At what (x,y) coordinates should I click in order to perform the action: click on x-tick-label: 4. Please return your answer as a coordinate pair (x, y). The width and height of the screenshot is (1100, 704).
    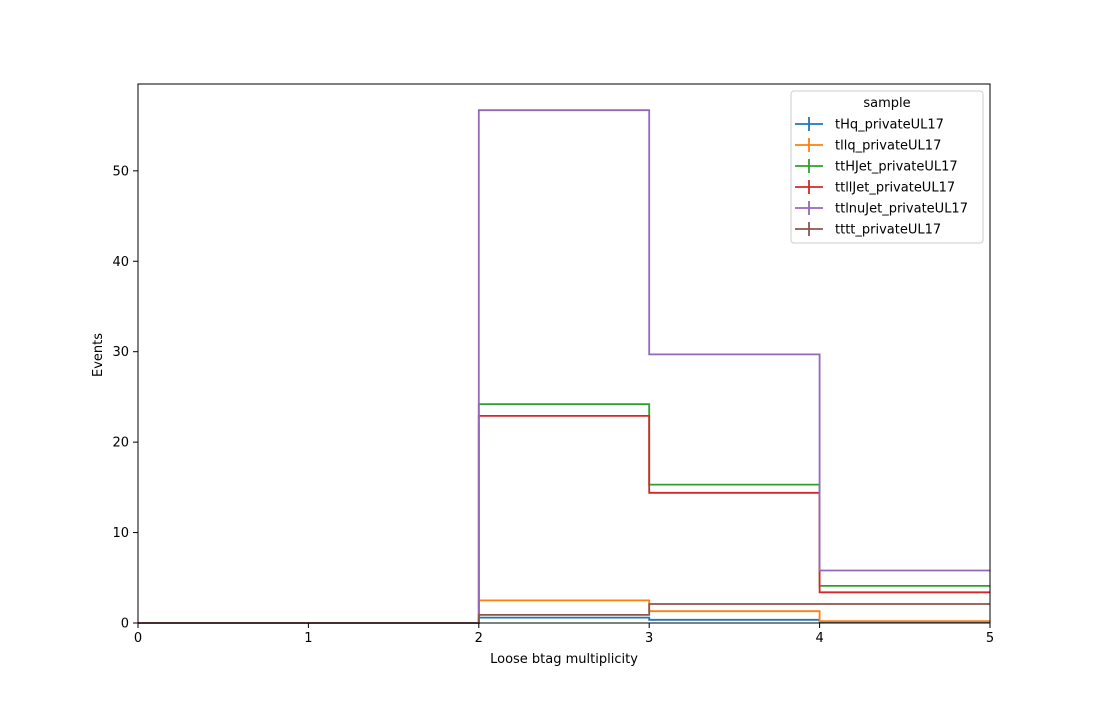
    Looking at the image, I should click on (819, 638).